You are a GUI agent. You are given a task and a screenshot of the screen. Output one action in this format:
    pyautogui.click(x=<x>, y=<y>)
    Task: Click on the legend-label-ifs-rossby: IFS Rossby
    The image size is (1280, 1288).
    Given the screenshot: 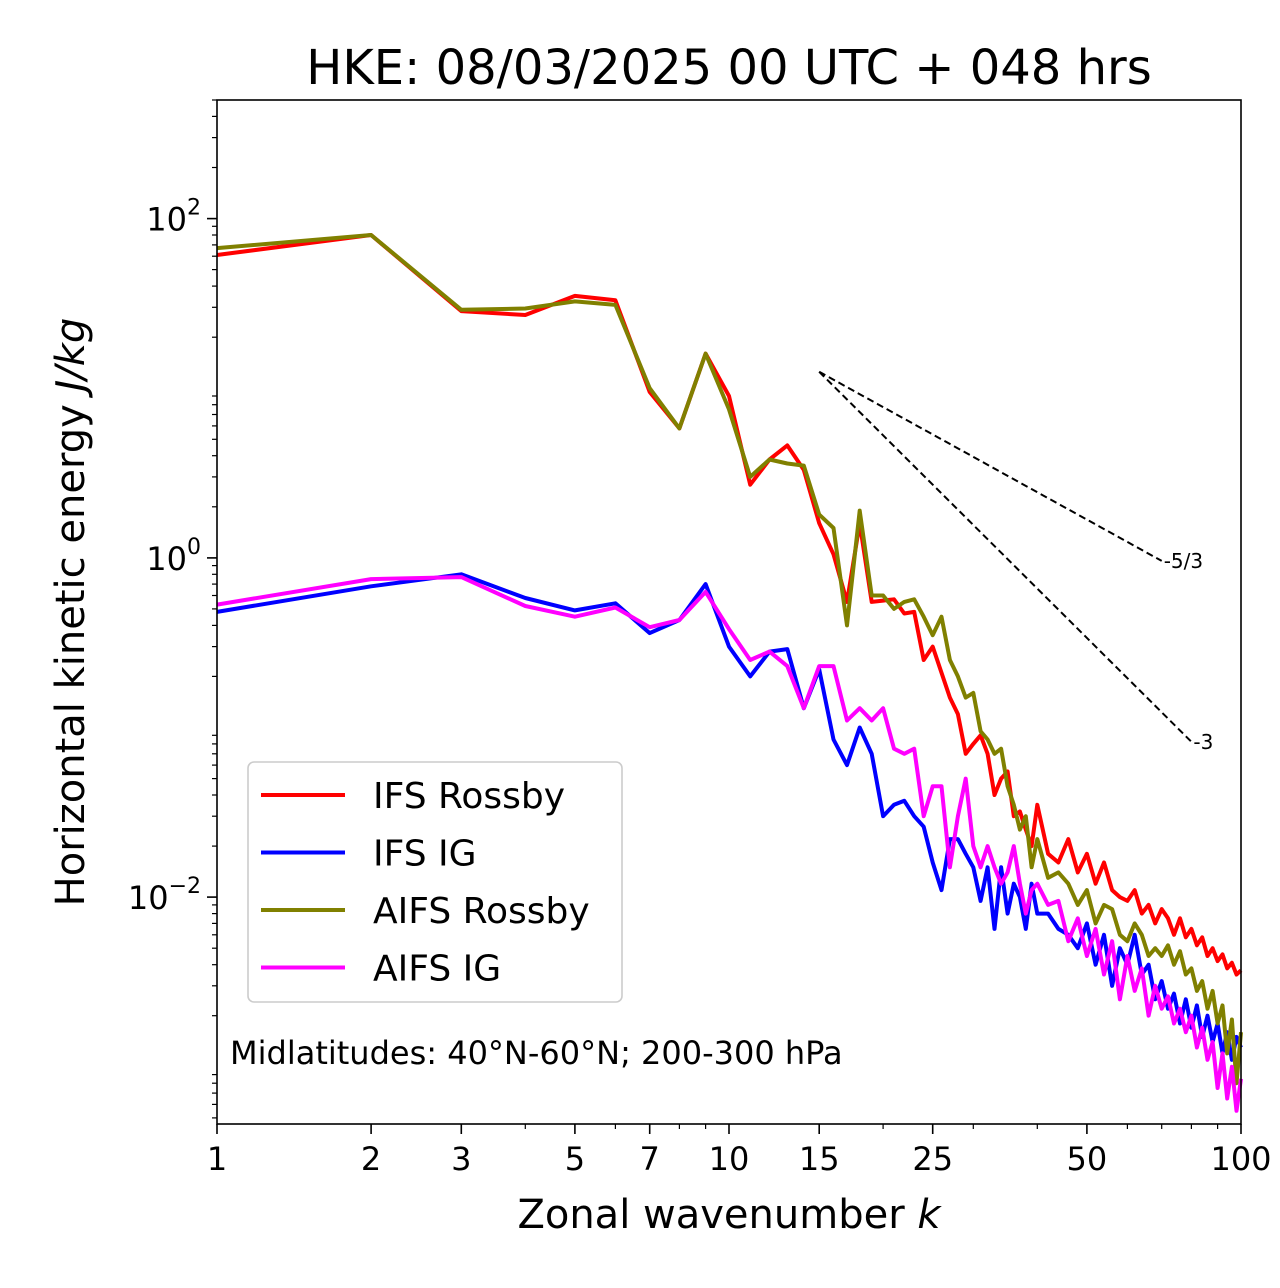 What is the action you would take?
    pyautogui.click(x=469, y=796)
    